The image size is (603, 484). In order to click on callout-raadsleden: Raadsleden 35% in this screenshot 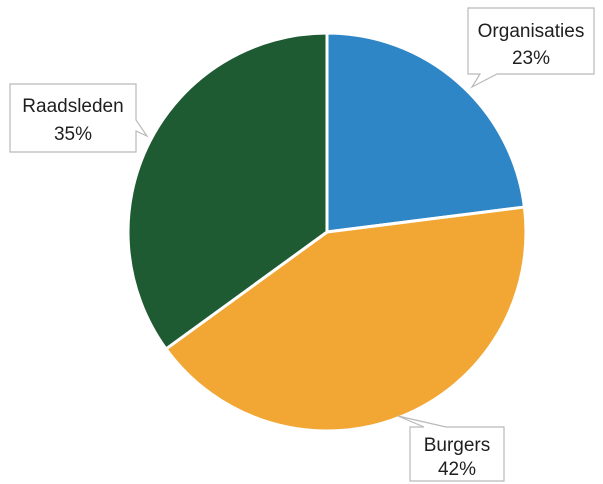, I will do `click(79, 118)`.